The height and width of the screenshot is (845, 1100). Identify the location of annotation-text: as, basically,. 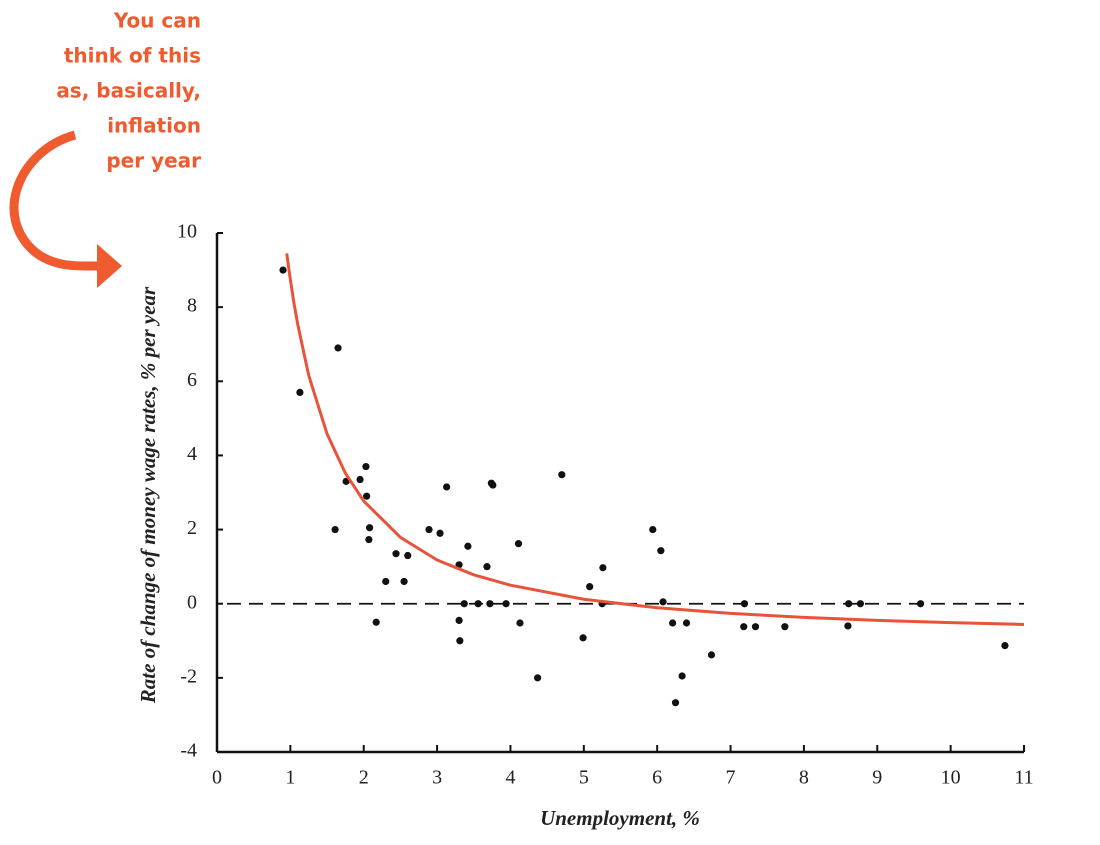
(128, 91).